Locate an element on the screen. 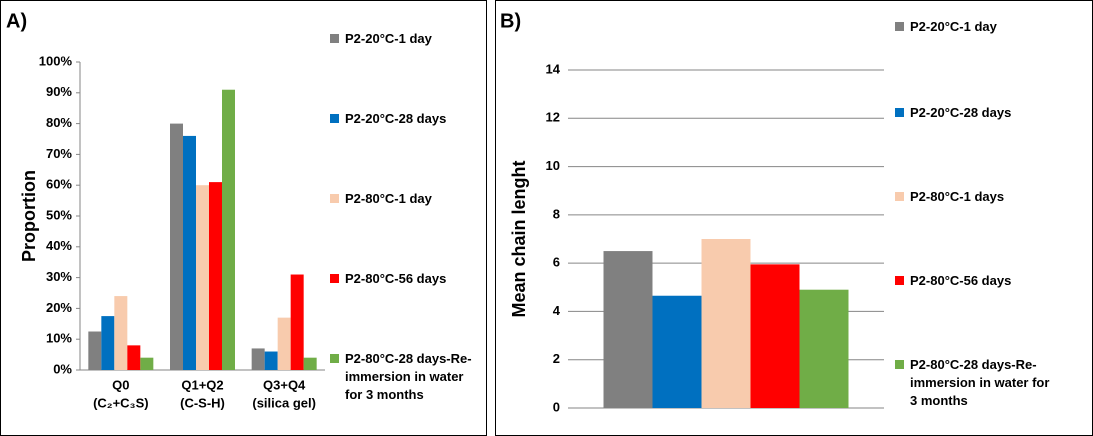 This screenshot has width=1093, height=436. y-tick-label: 12 is located at coordinates (553, 117).